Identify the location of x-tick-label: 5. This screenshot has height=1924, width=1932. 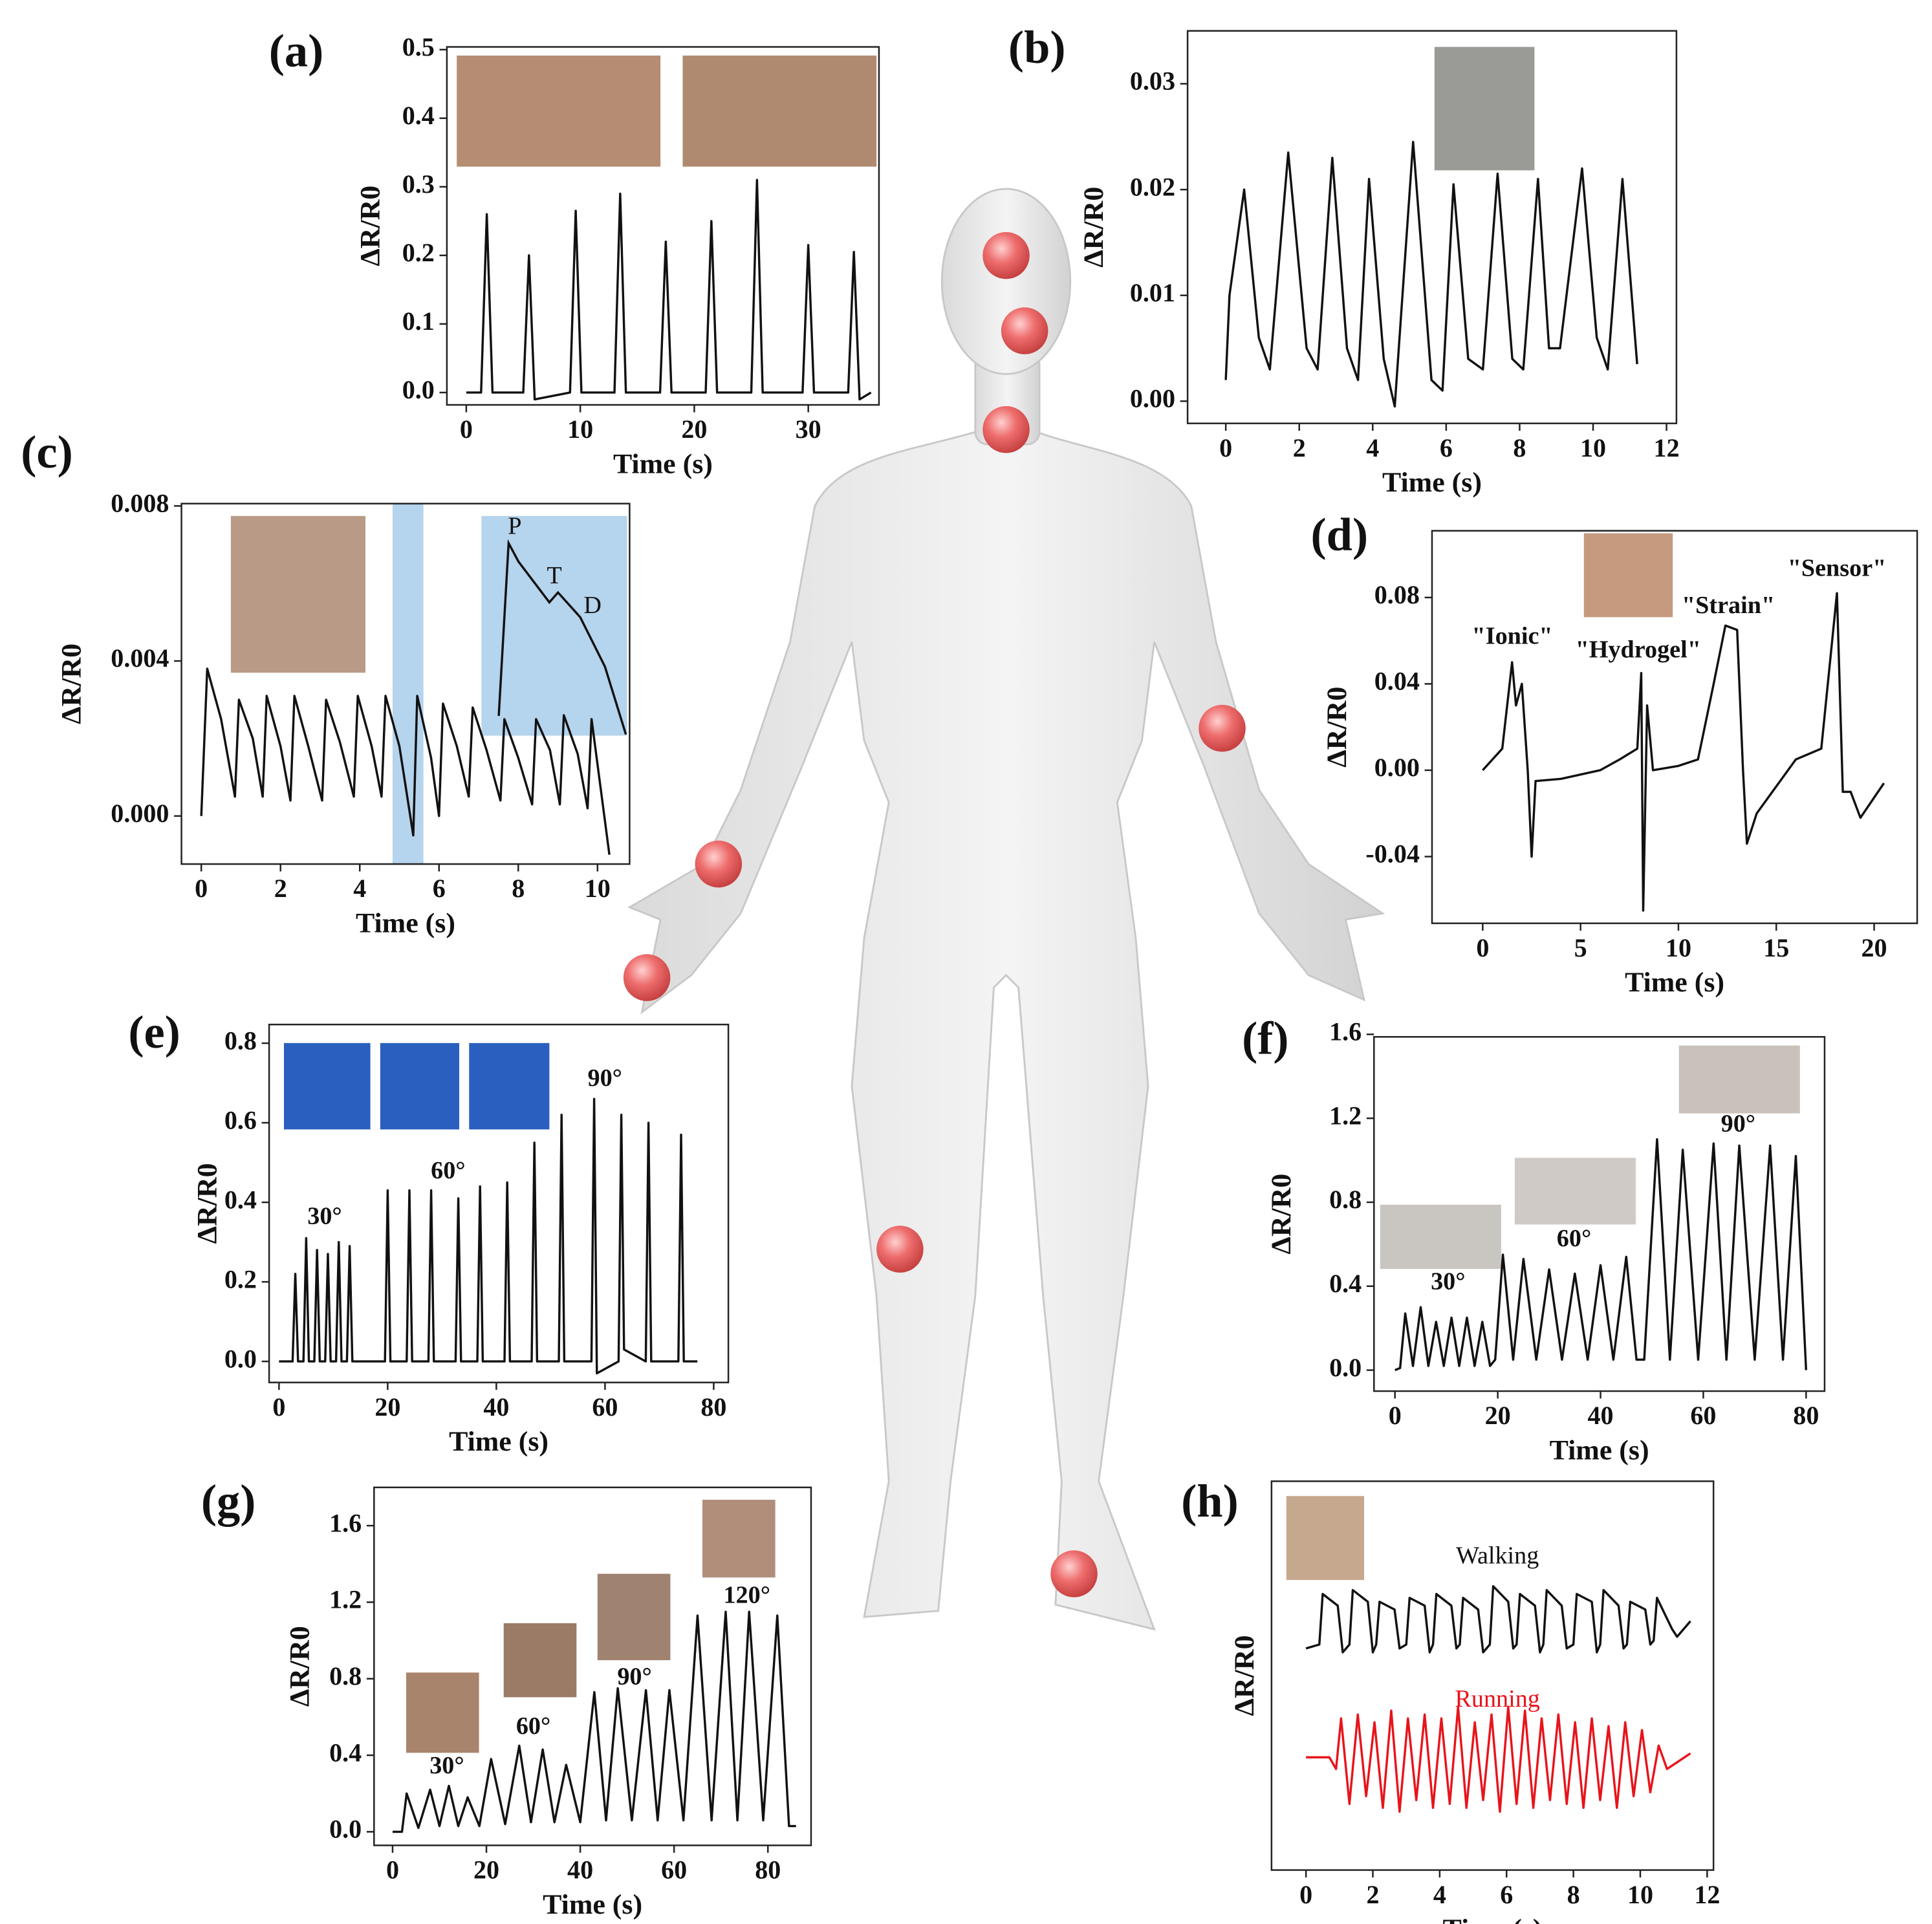
(1580, 947).